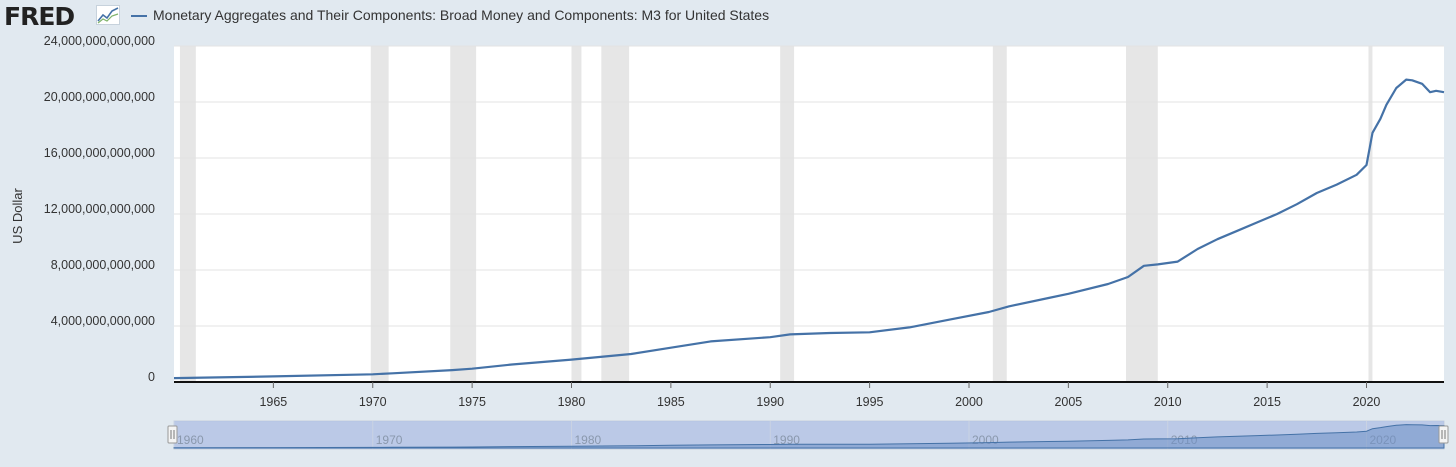 This screenshot has width=1456, height=467. I want to click on navigator-series-area, so click(809, 436).